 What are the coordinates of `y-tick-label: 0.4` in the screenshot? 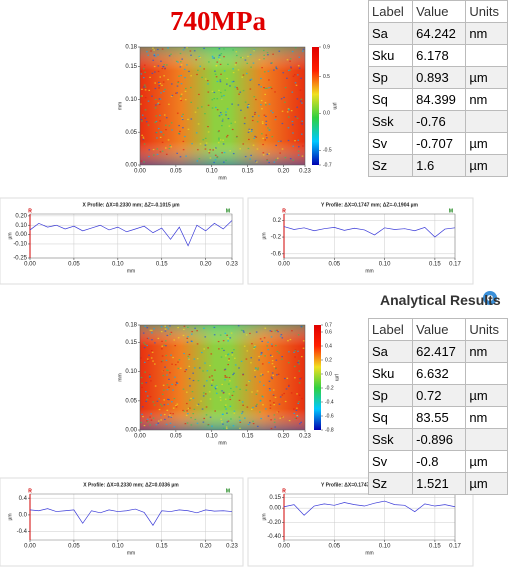 It's located at (23, 499).